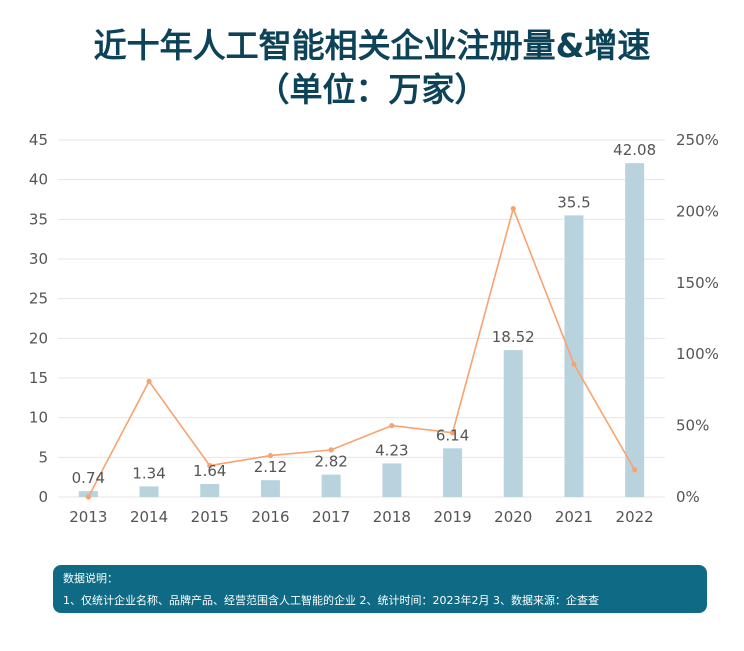 The image size is (744, 651). Describe the element at coordinates (452, 517) in the screenshot. I see `x-tick-label: 2019` at that location.